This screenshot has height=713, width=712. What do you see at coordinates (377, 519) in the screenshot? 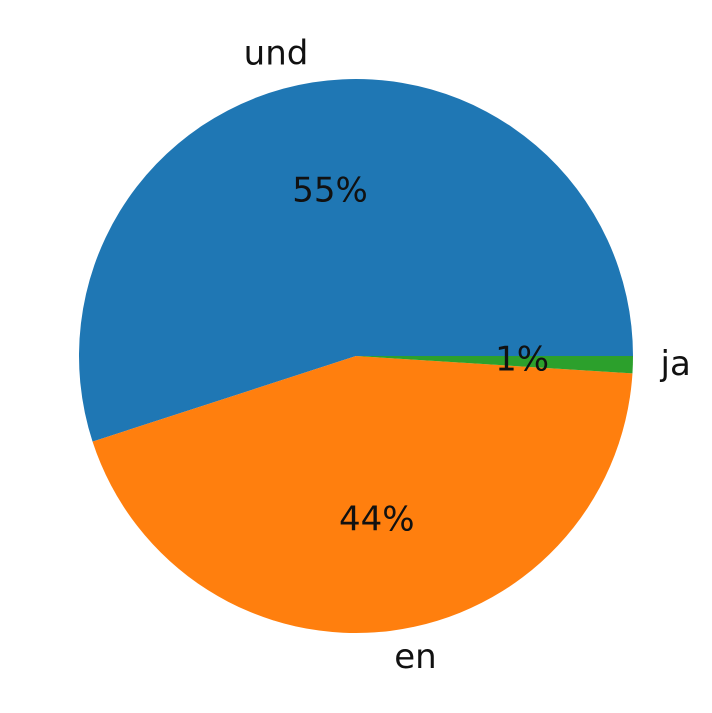
I see `pie-percent-en: 44%` at bounding box center [377, 519].